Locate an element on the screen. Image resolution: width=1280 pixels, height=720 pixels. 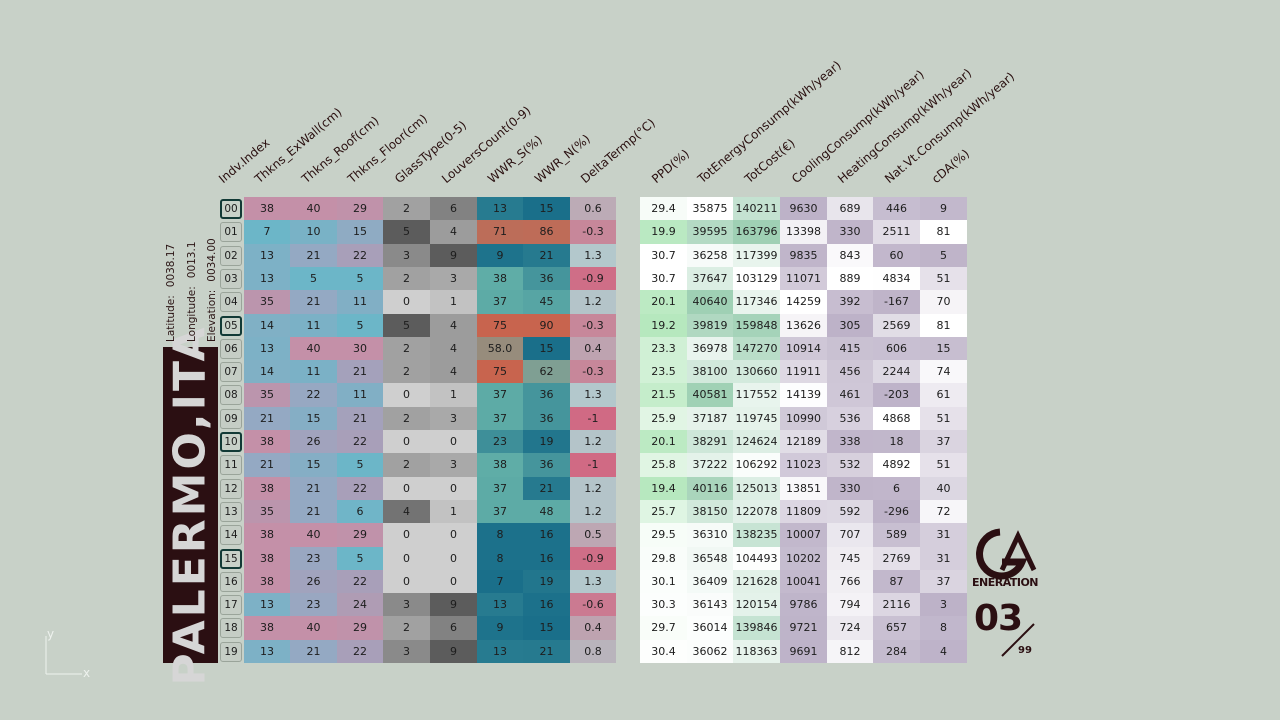
table-cell: 125013 is located at coordinates (756, 488).